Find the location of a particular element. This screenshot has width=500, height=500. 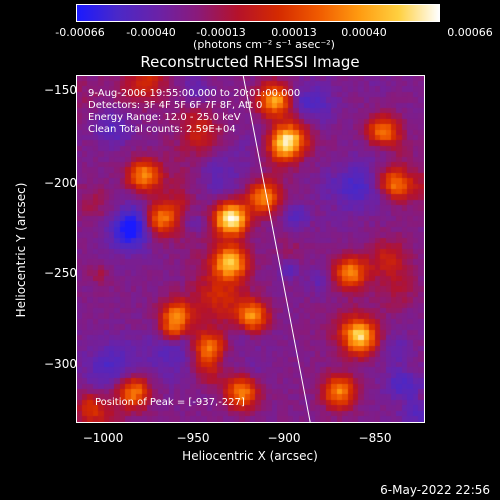

detectors-label: Detectors: 3F 4F 5F 6F 7F 8F, Att 0 is located at coordinates (175, 105).